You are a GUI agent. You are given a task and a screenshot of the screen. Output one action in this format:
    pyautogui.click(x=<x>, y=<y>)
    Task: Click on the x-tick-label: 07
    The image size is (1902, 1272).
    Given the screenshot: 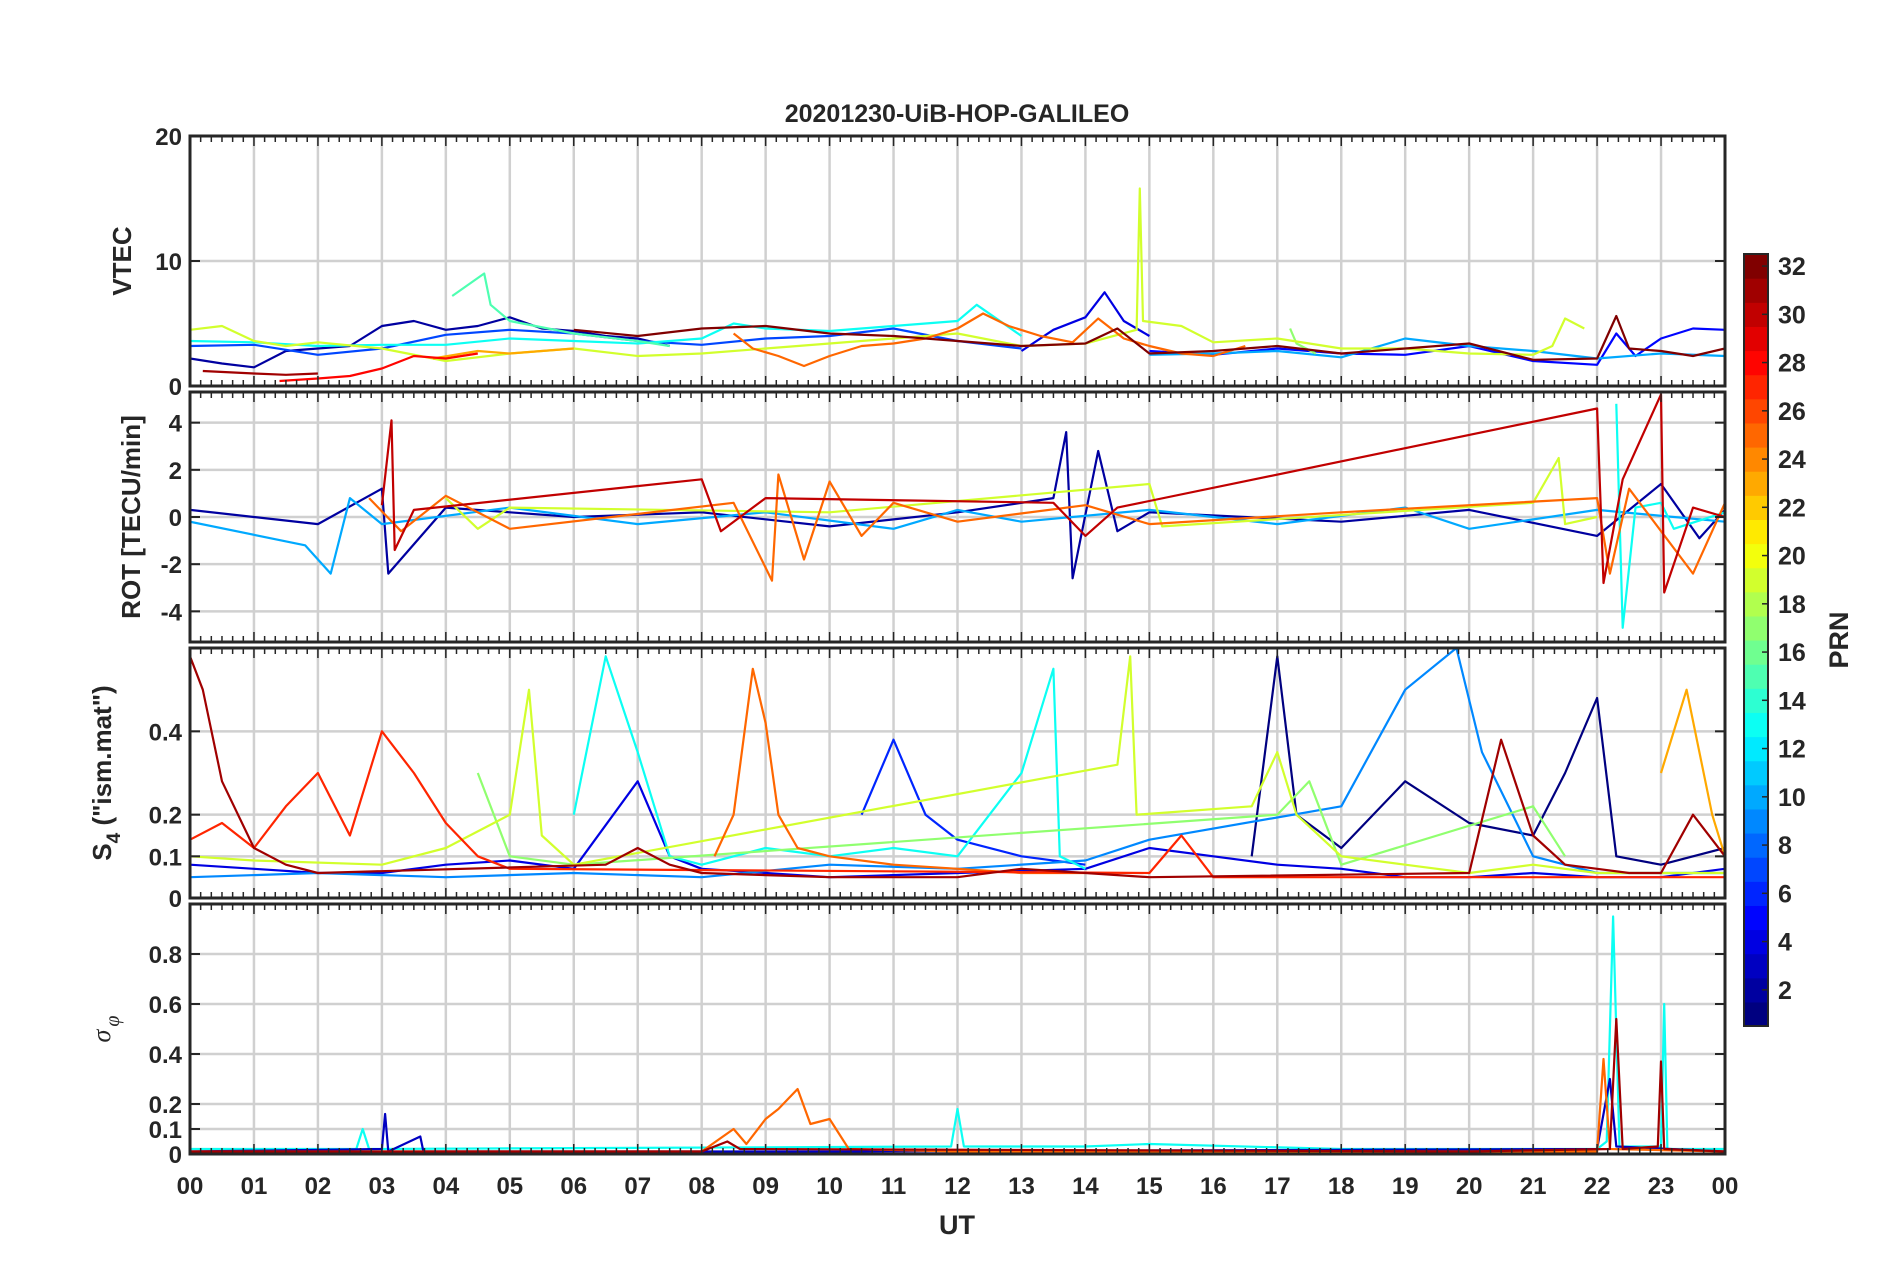 What is the action you would take?
    pyautogui.click(x=637, y=1186)
    